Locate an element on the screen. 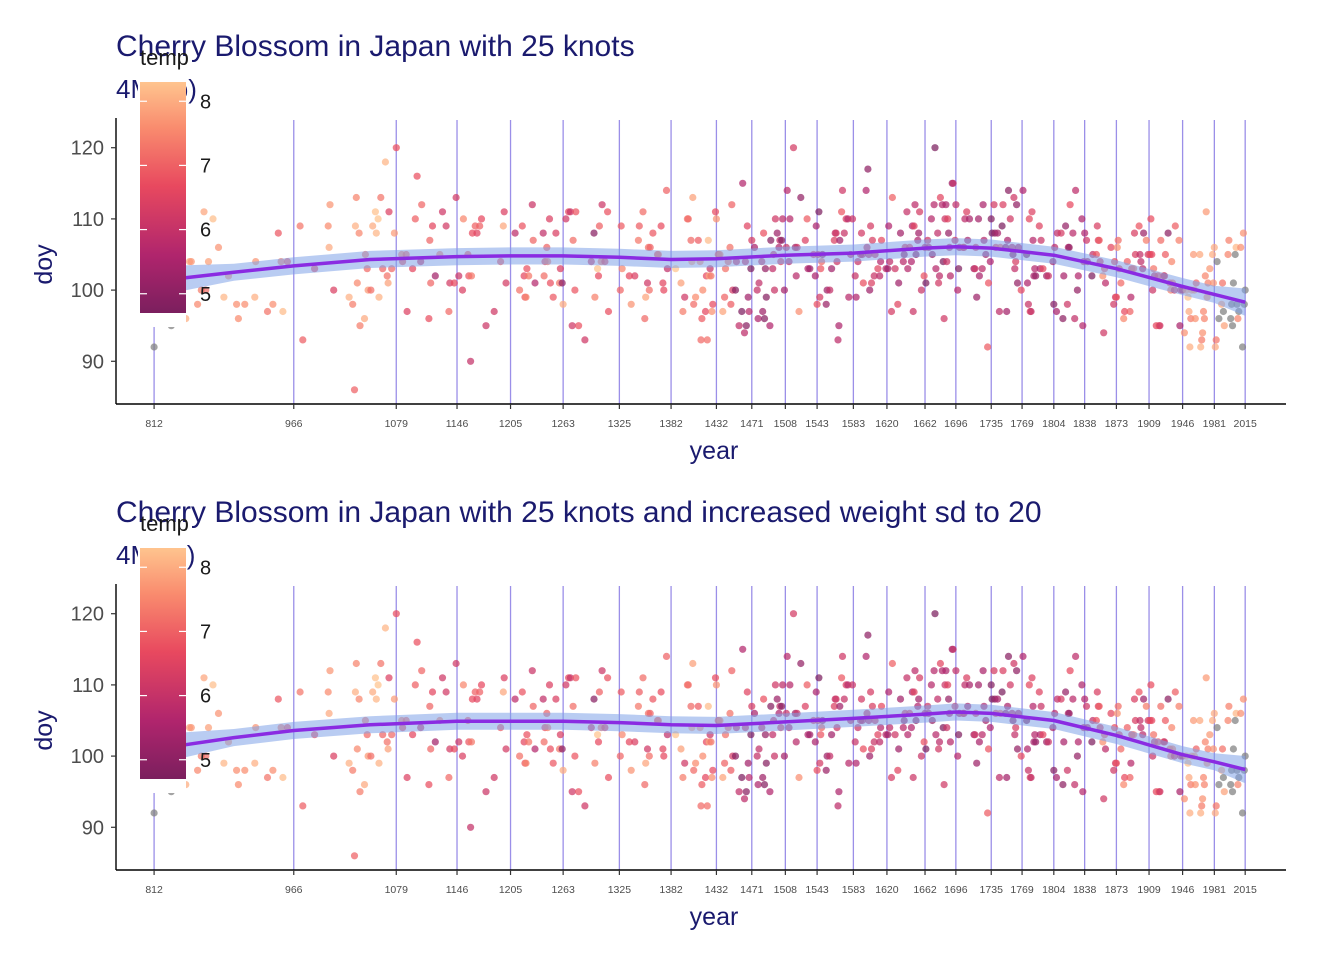  x-tick-label: 1205 is located at coordinates (511, 890).